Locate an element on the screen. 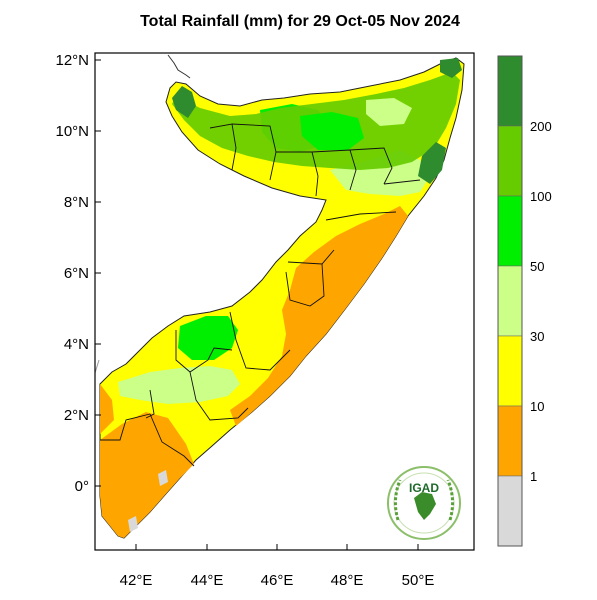  legend-frame is located at coordinates (510, 301).